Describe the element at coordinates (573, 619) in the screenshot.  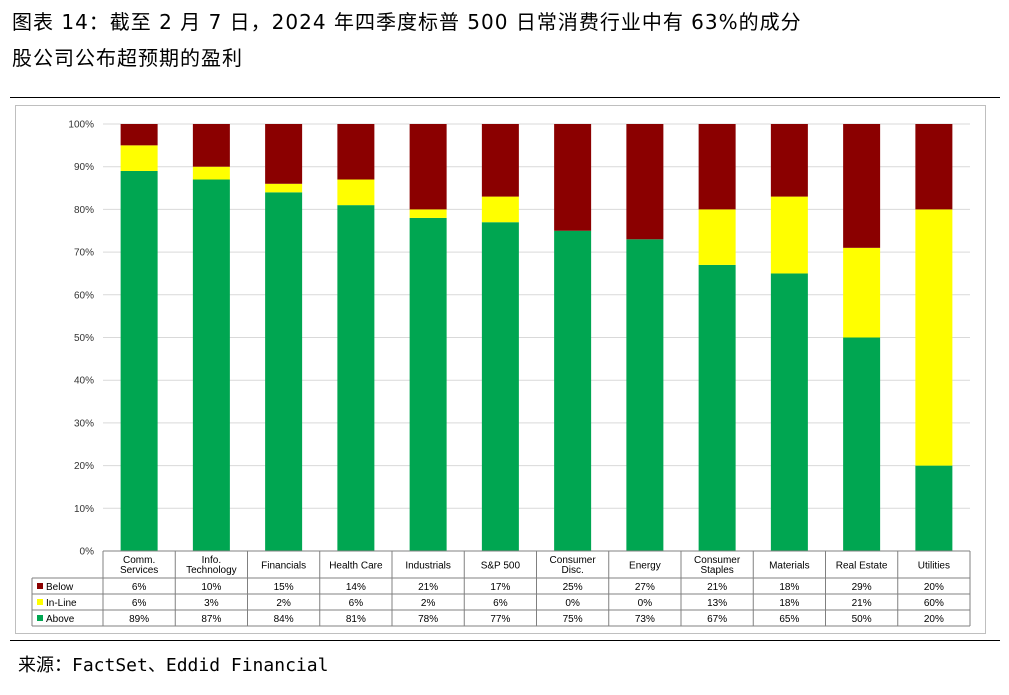
I see `data-label: 75%` at that location.